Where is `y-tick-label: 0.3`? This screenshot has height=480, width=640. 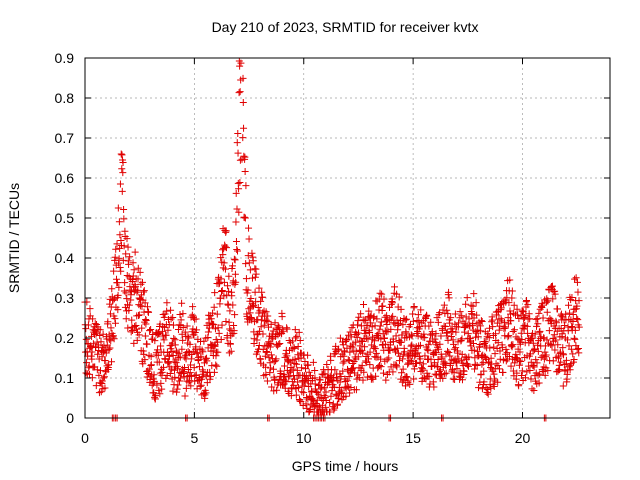
y-tick-label: 0.3 is located at coordinates (65, 298).